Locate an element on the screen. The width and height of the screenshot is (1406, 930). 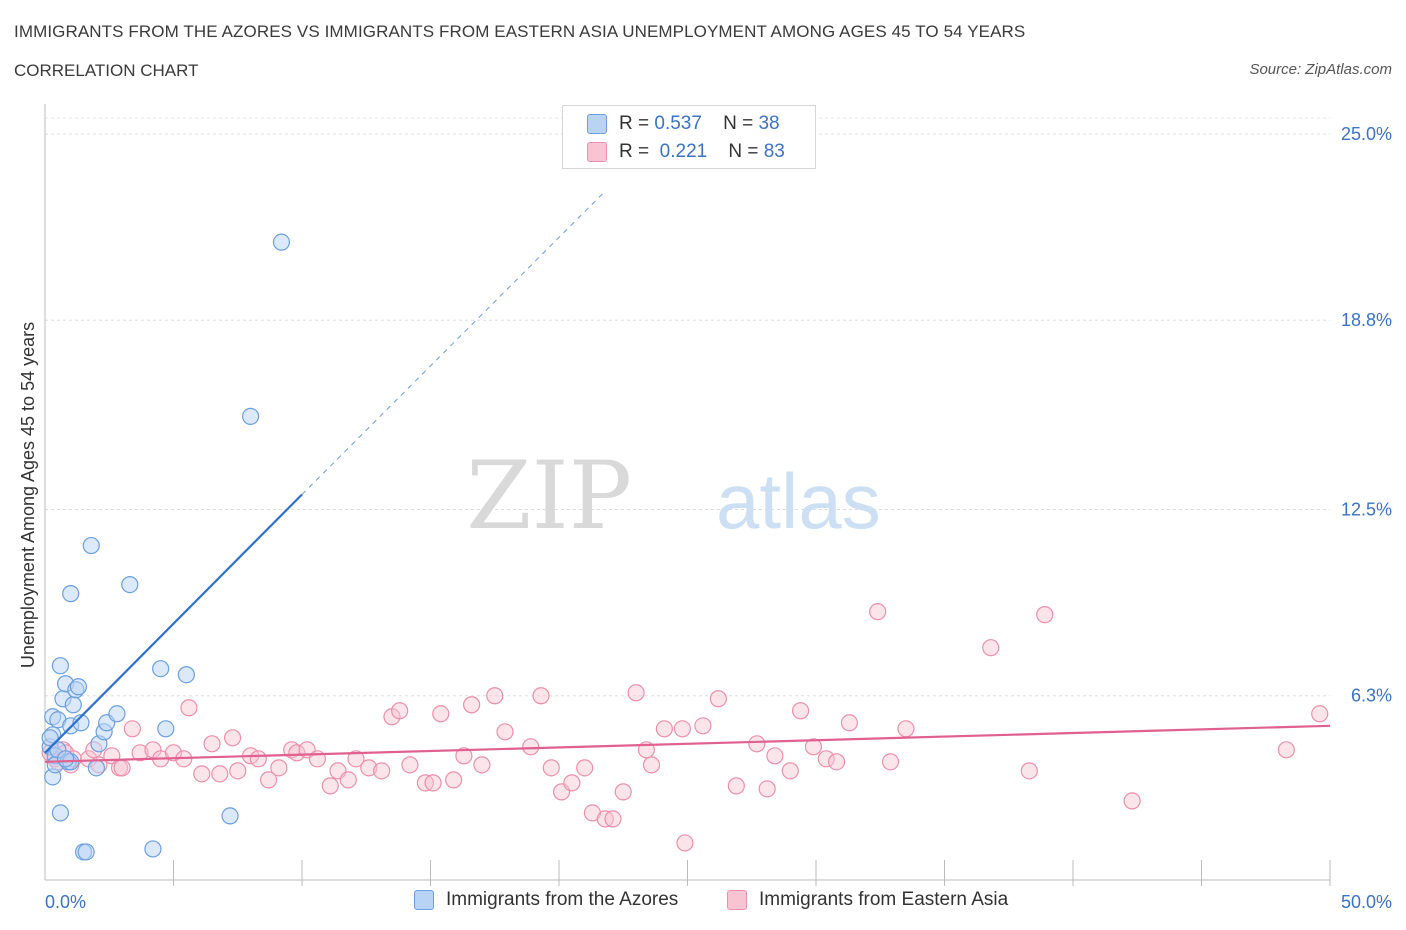
legend-label-azores: Immigrants from the Azores is located at coordinates (562, 899).